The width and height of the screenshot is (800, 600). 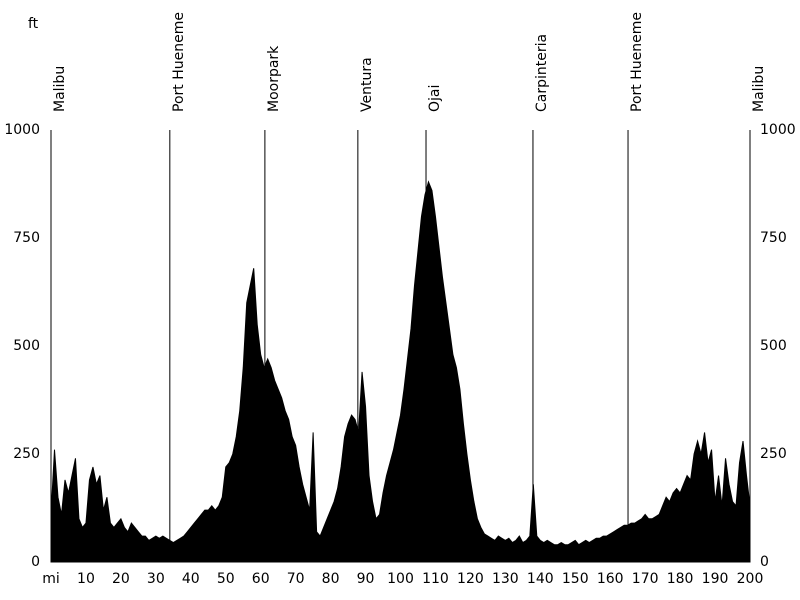 I want to click on y-tick-label-left: 750, so click(x=26, y=238).